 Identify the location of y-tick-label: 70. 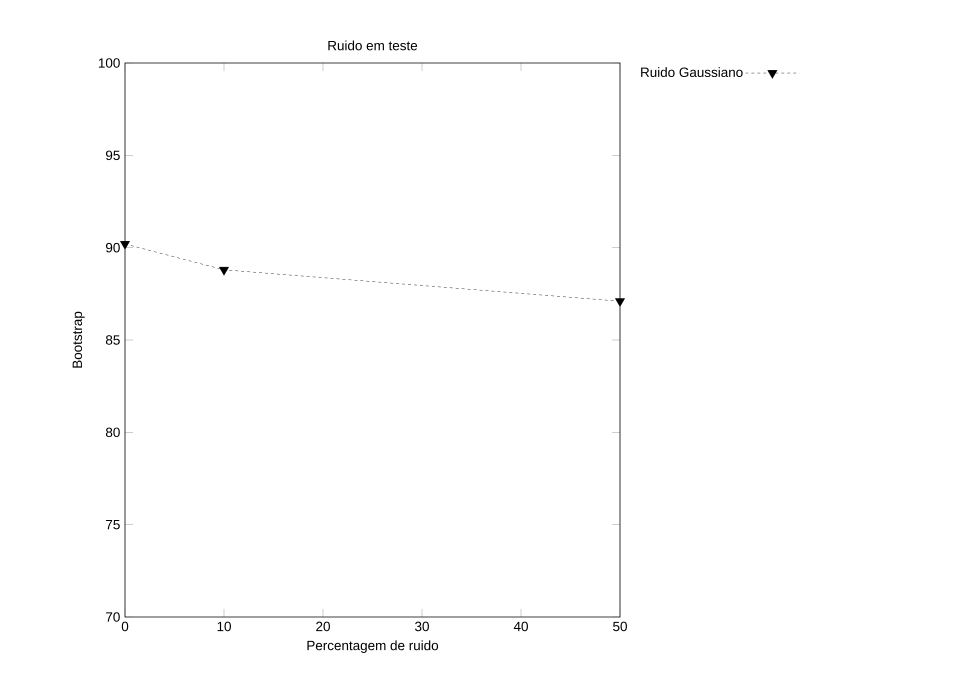
(113, 617).